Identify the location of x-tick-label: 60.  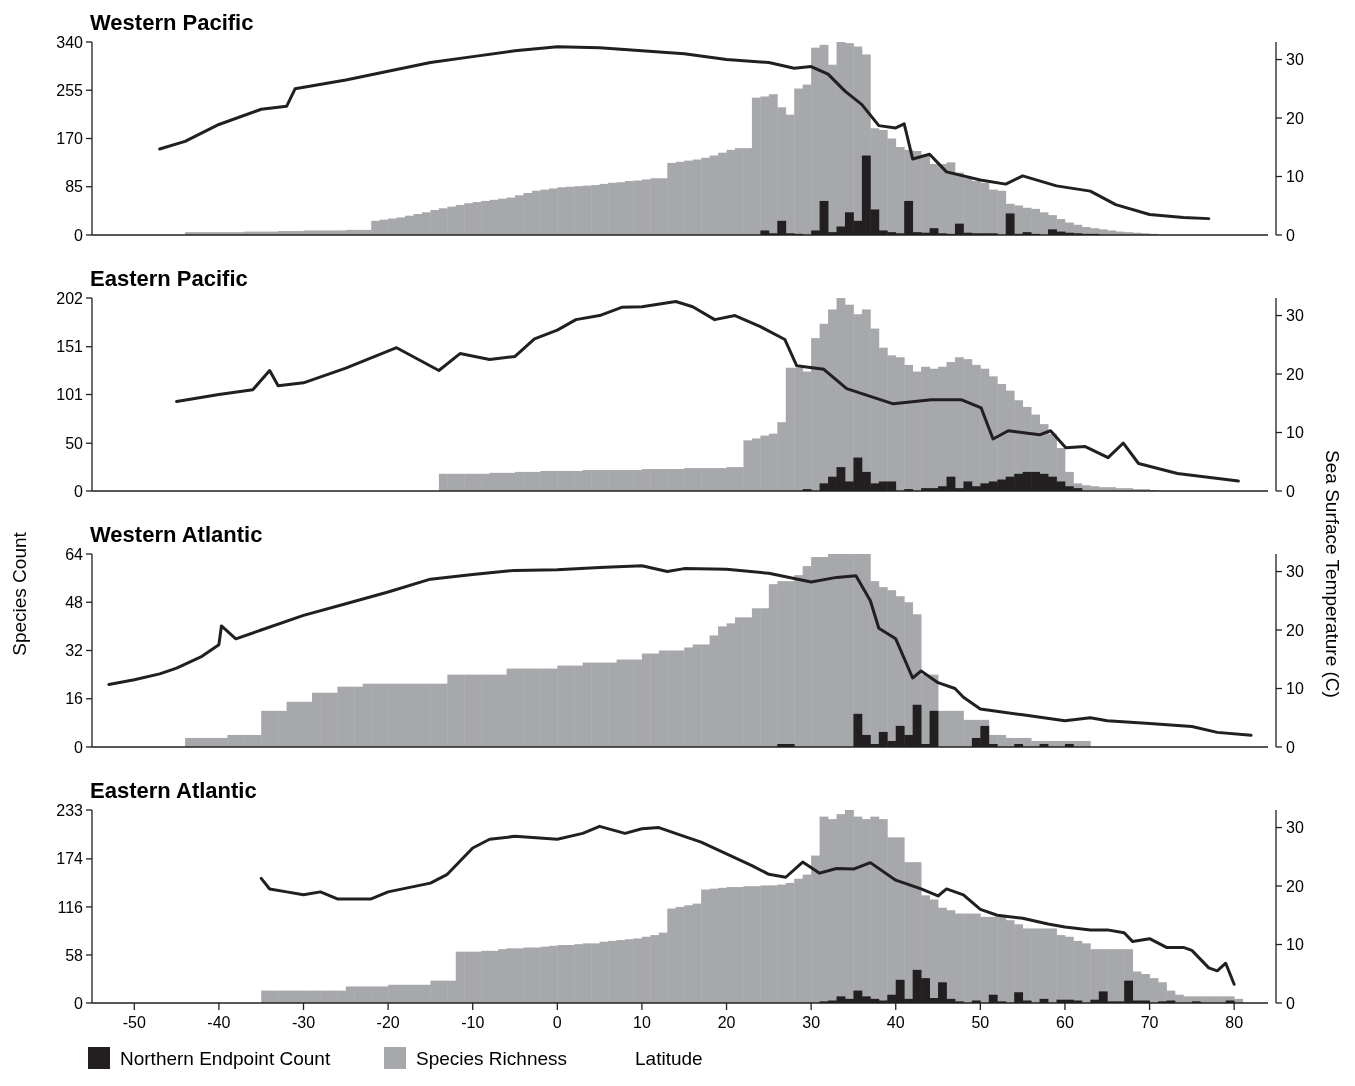
(1065, 1022).